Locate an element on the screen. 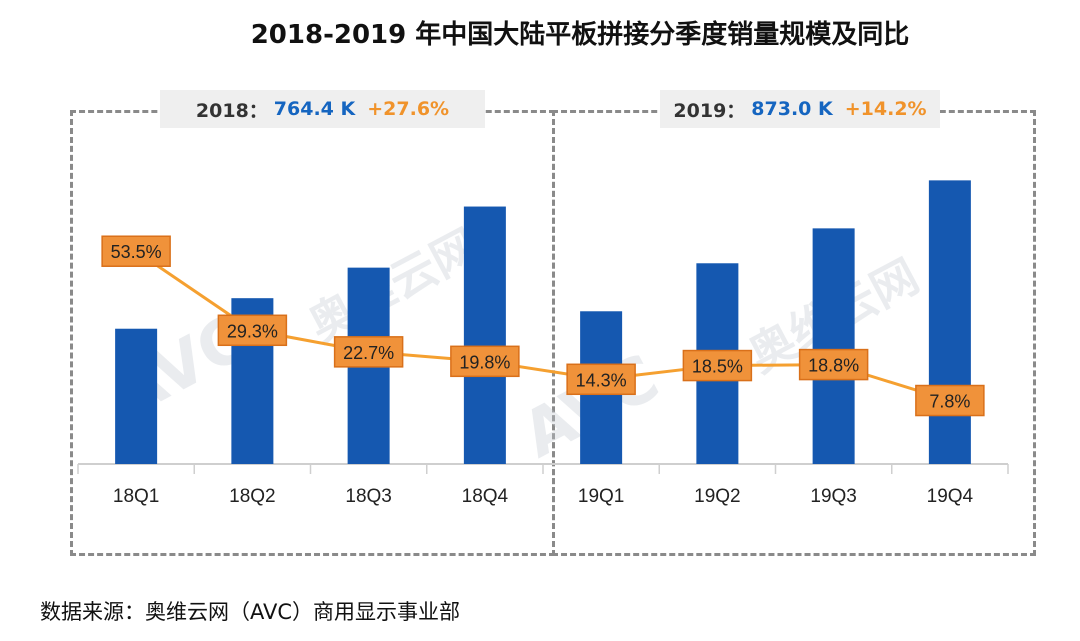 Image resolution: width=1080 pixels, height=641 pixels. x-tick-label: 18Q1 is located at coordinates (136, 496).